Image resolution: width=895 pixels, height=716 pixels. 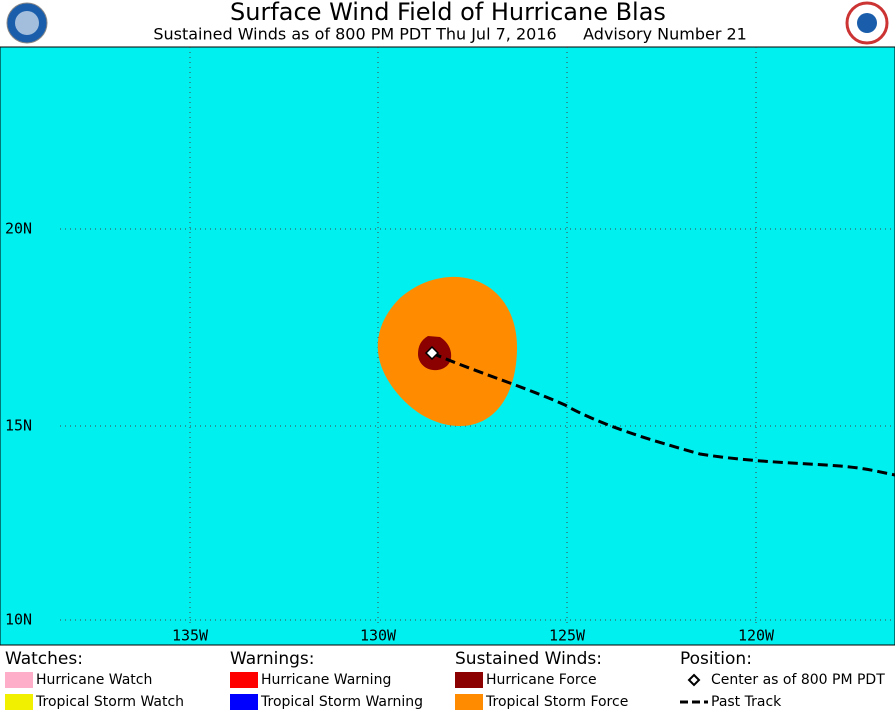 What do you see at coordinates (528, 659) in the screenshot?
I see `legend-heading: Sustained Winds:` at bounding box center [528, 659].